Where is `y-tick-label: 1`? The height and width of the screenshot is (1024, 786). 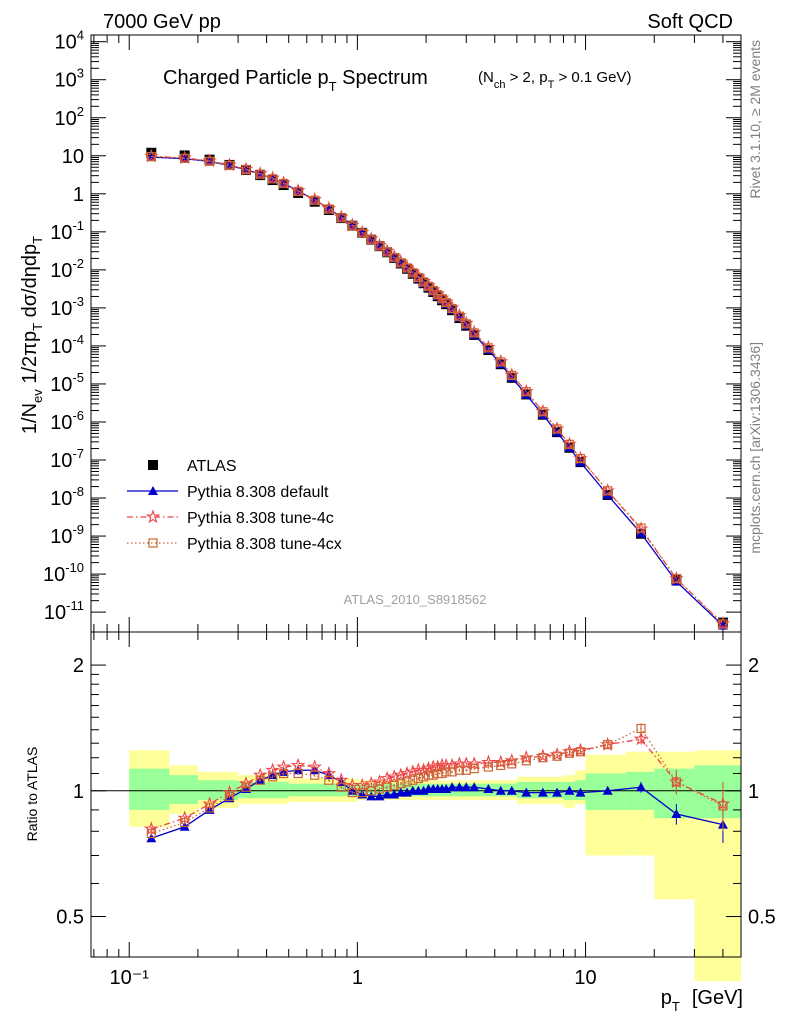
y-tick-label: 1 is located at coordinates (78, 195).